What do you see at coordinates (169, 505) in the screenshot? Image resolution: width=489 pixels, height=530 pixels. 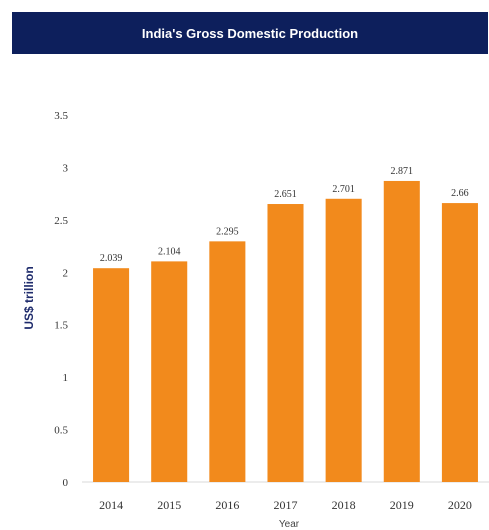 I see `x-tick-label: 2015` at bounding box center [169, 505].